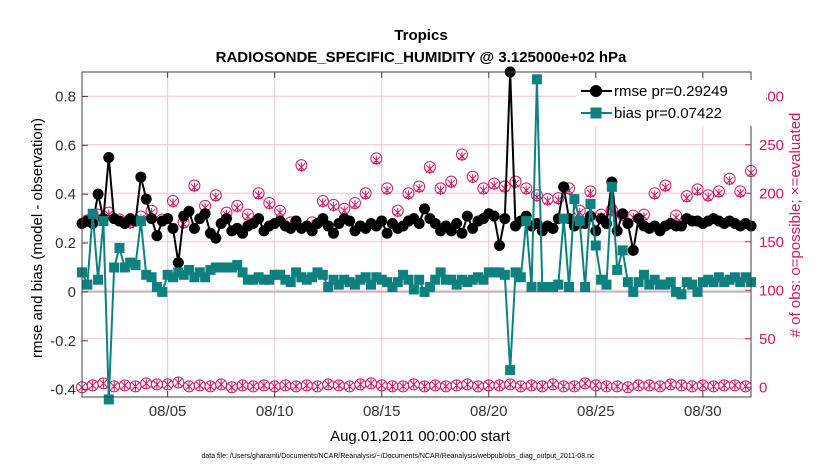 This screenshot has height=470, width=830. Describe the element at coordinates (63, 390) in the screenshot. I see `y-left-tick-label: -0.4` at that location.